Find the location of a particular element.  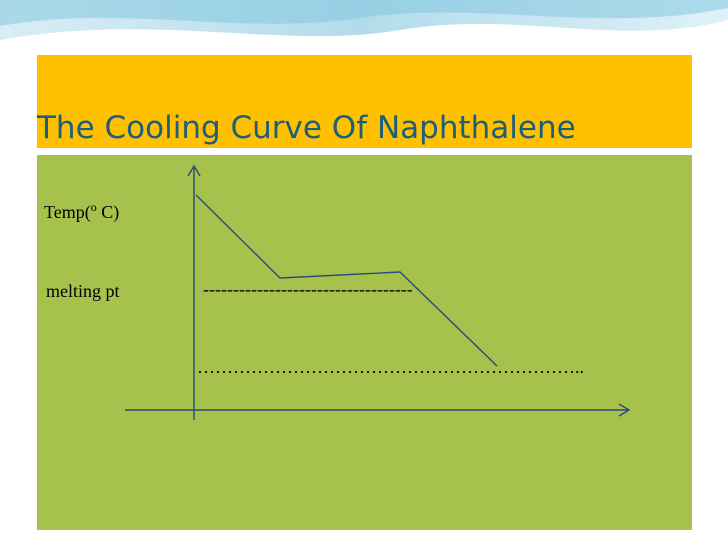

title: The Cooling Curve Of Naphthalene is located at coordinates (306, 128).